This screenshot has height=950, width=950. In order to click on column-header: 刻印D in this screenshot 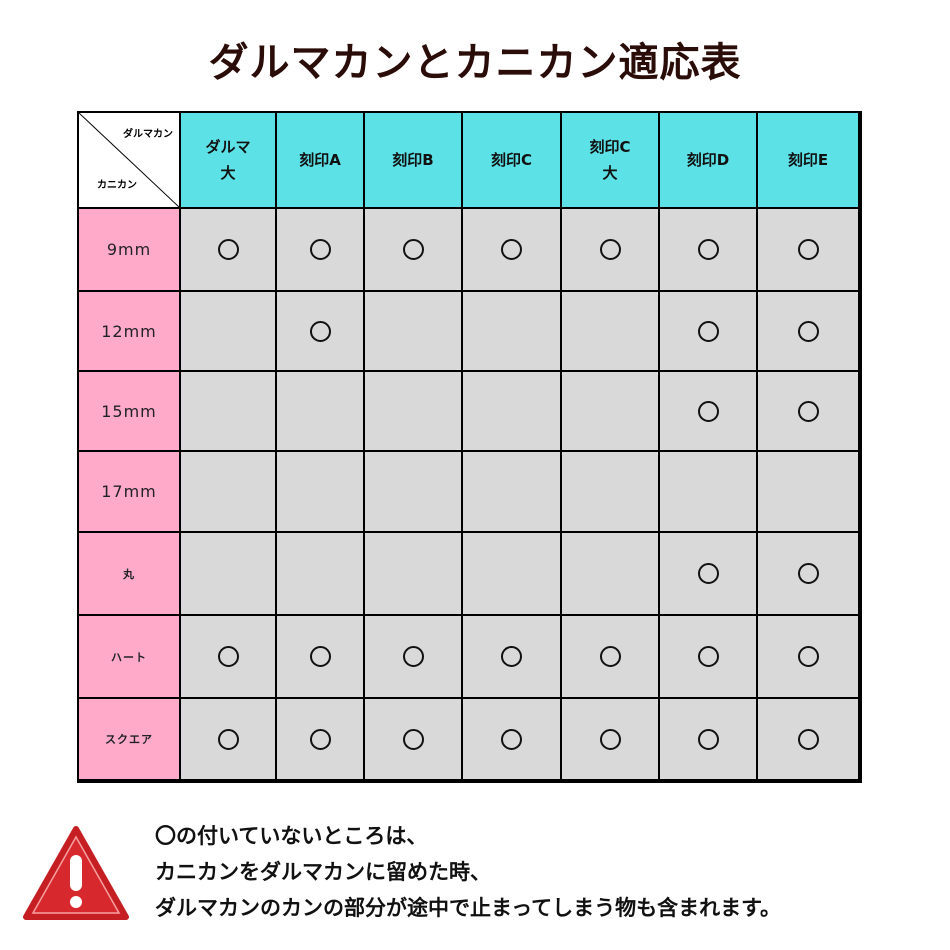, I will do `click(709, 161)`.